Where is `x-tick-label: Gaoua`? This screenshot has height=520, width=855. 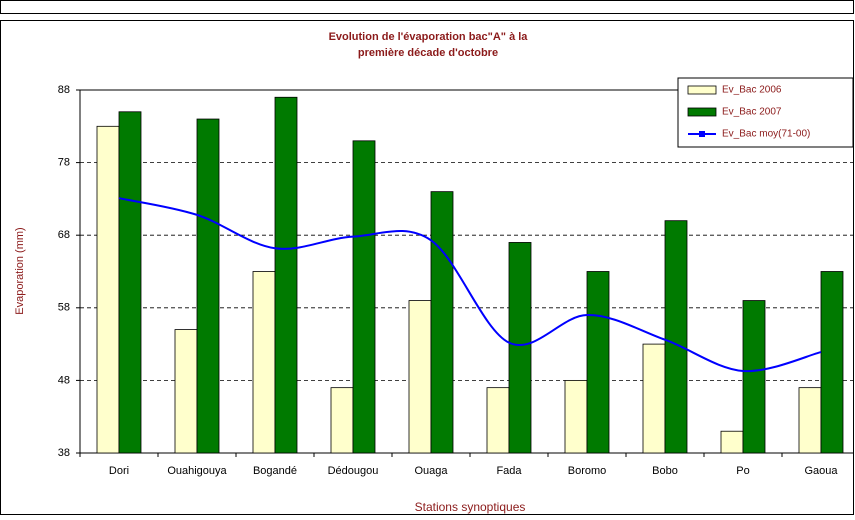 x-tick-label: Gaoua is located at coordinates (821, 471).